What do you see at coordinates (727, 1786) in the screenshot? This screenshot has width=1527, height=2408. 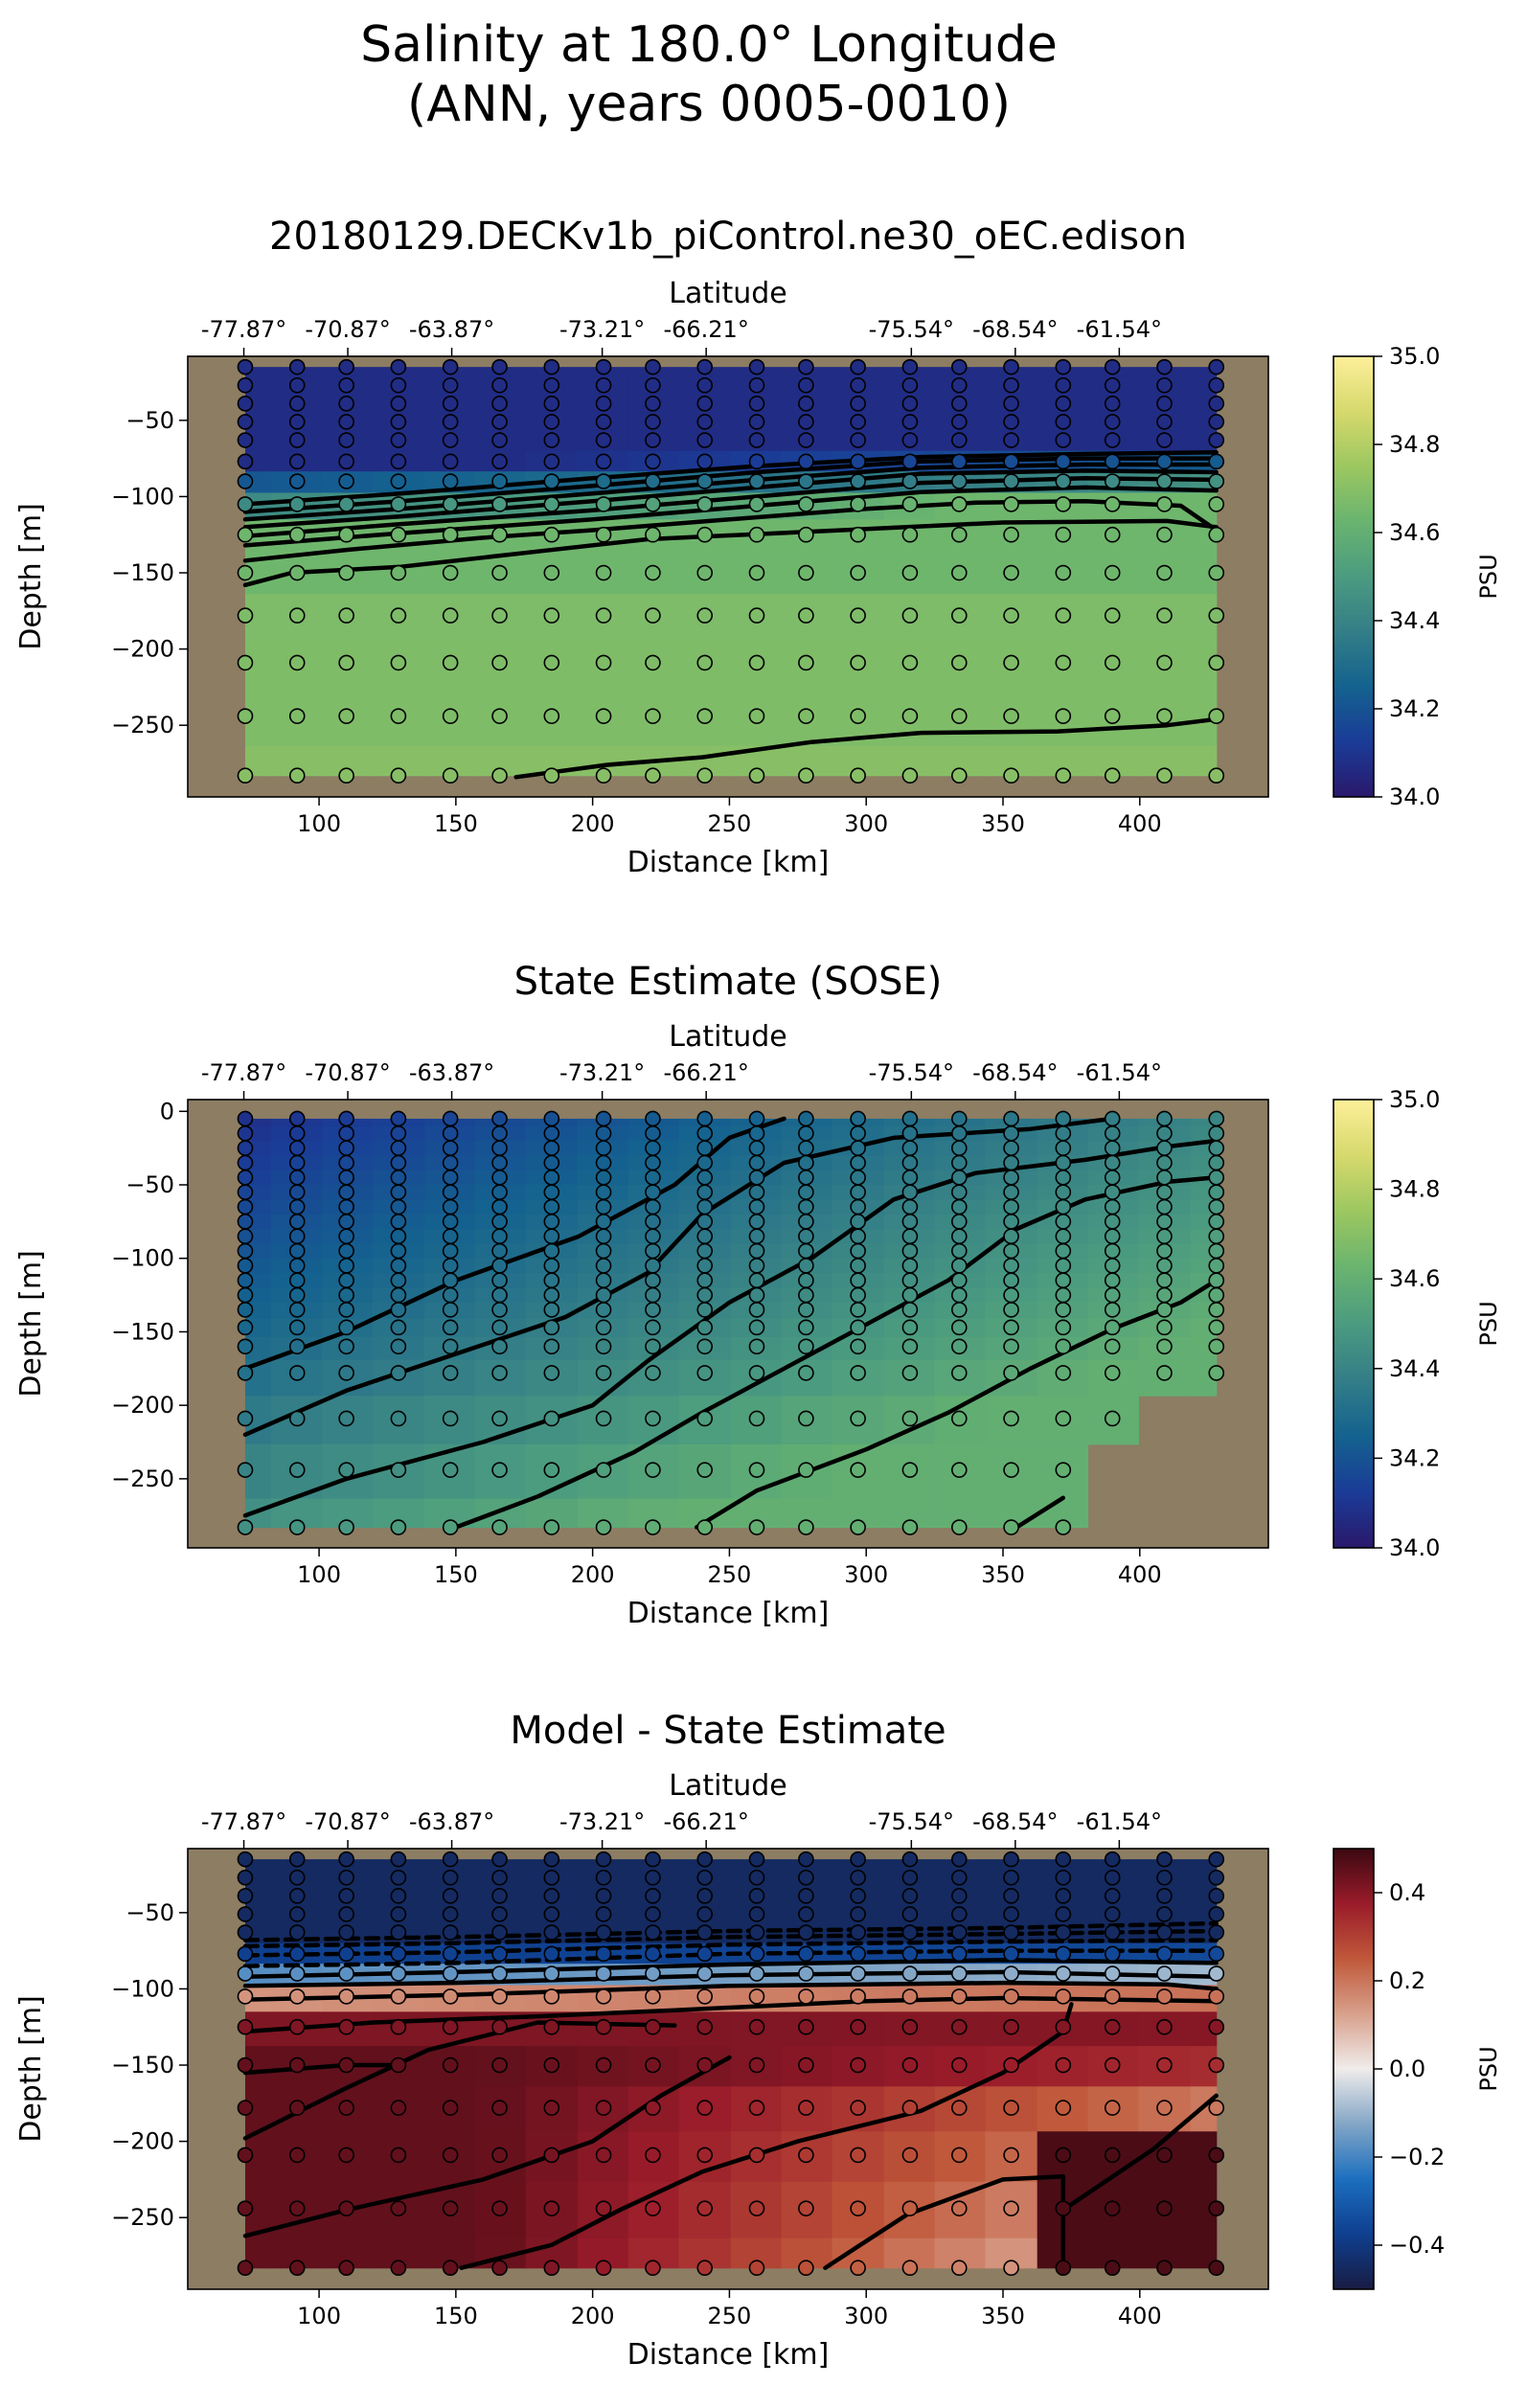 I see `latitude-axis-label: Latitude` at bounding box center [727, 1786].